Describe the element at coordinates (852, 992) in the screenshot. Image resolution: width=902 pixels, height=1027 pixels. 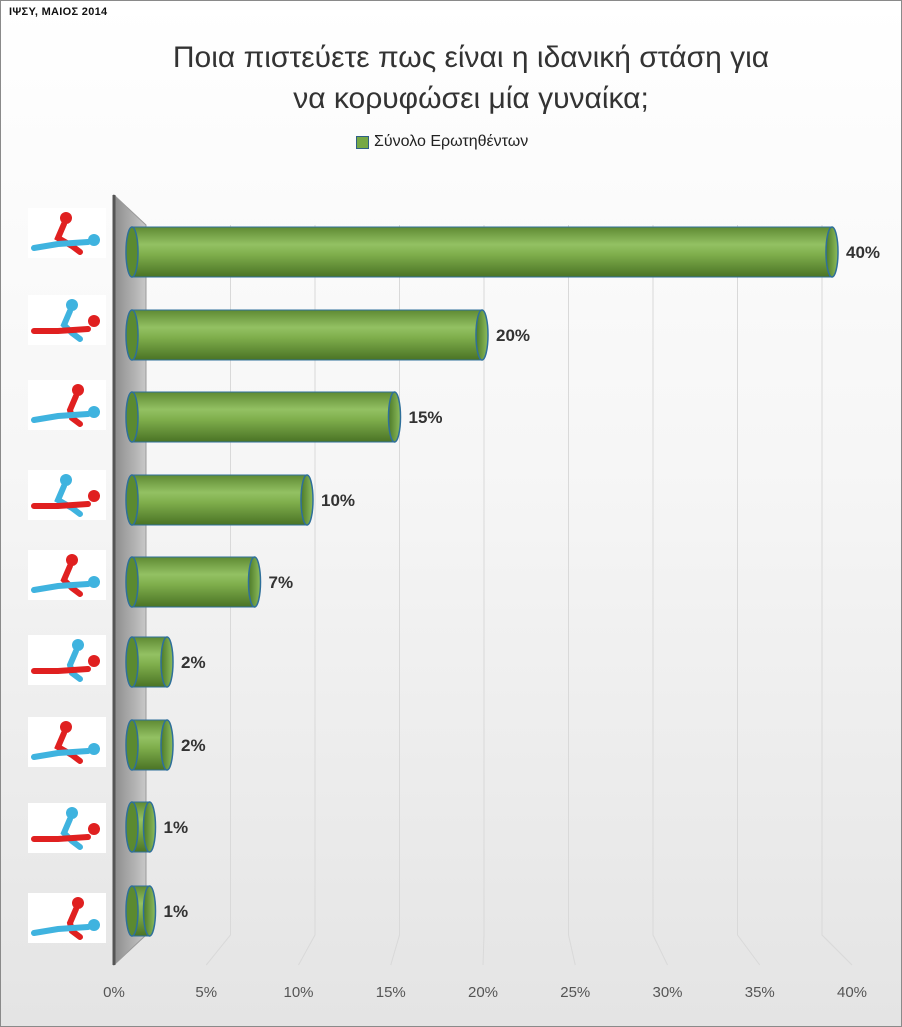
I see `x-tick-label: 40%` at that location.